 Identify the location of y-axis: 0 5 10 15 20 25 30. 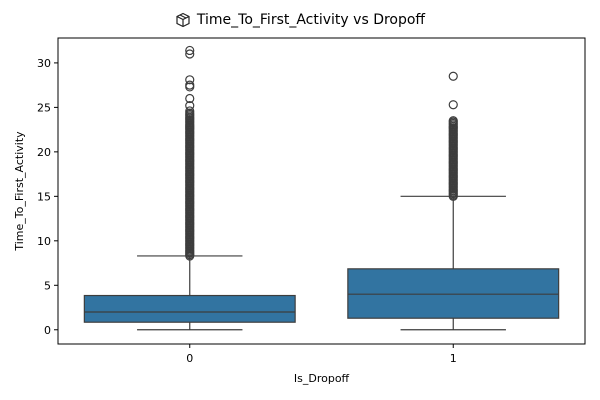
(47, 197).